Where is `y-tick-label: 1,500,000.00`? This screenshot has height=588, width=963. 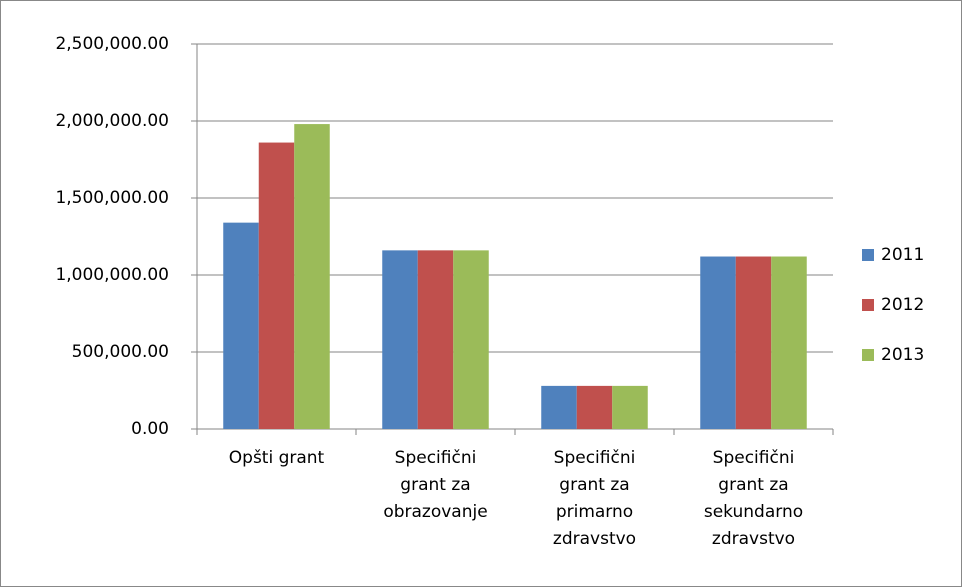 y-tick-label: 1,500,000.00 is located at coordinates (112, 198).